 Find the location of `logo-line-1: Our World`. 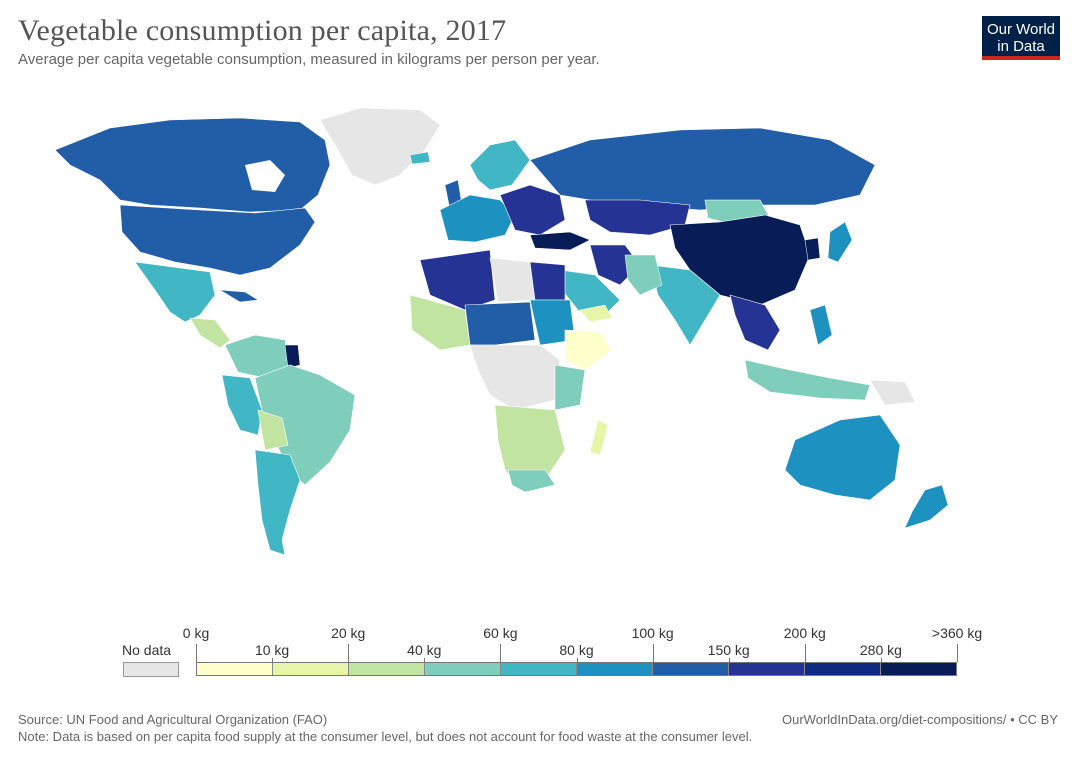

logo-line-1: Our World is located at coordinates (1021, 29).